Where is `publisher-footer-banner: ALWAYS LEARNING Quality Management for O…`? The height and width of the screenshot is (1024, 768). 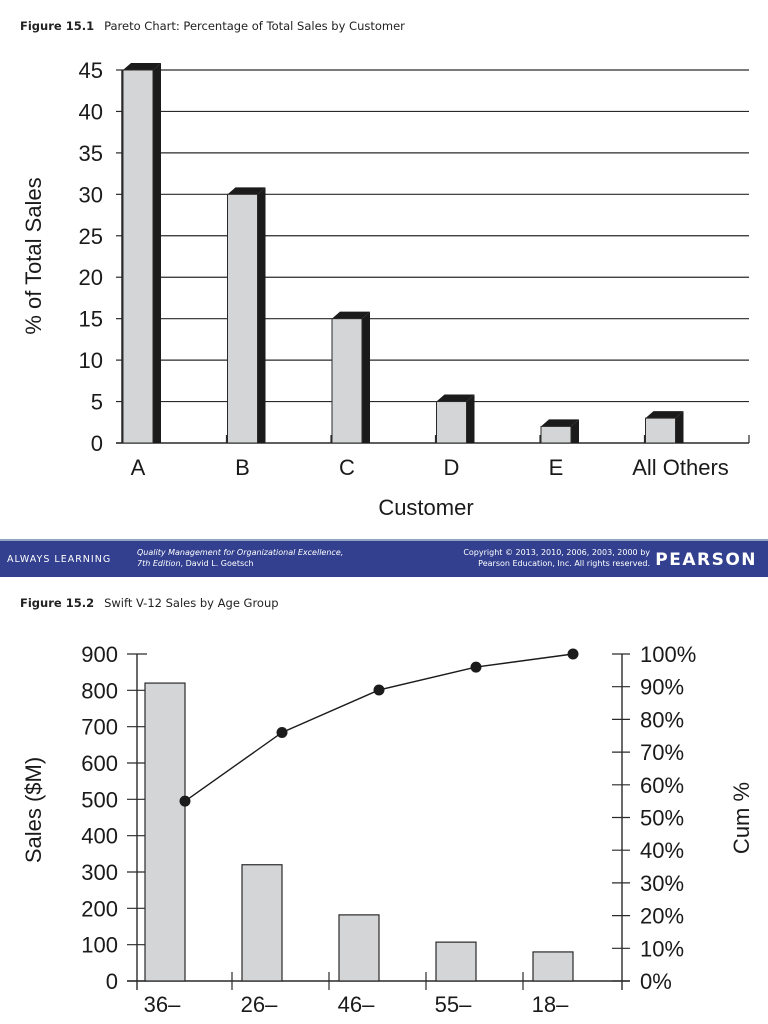 publisher-footer-banner: ALWAYS LEARNING Quality Management for O… is located at coordinates (384, 558).